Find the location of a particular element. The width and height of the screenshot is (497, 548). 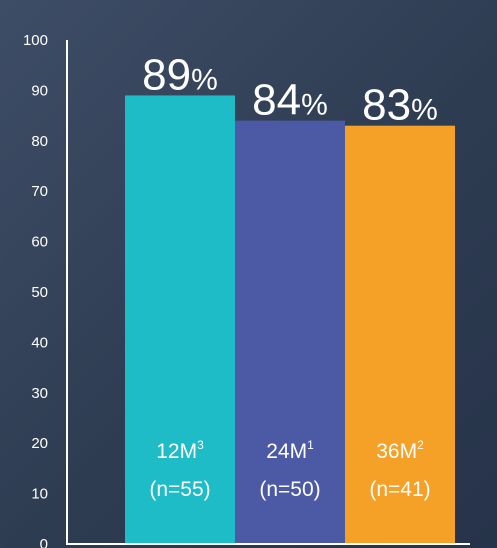

y-tick-label: 10 is located at coordinates (39, 494).